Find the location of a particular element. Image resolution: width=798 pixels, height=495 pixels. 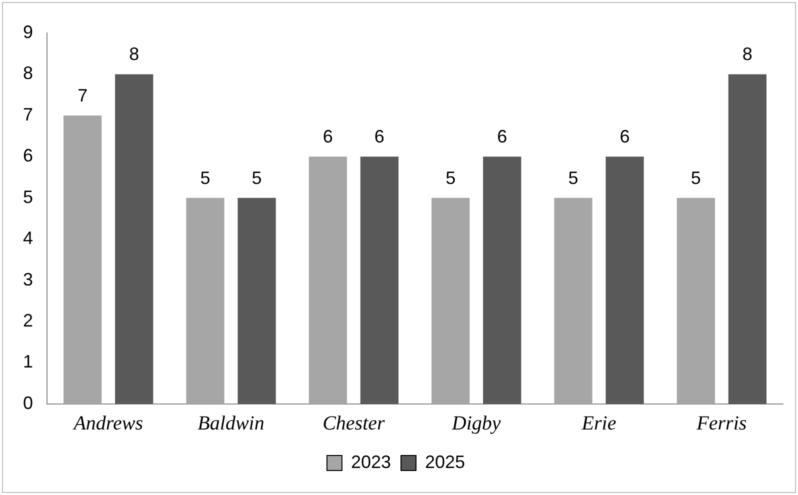

x-tick-label: Digby is located at coordinates (475, 423).